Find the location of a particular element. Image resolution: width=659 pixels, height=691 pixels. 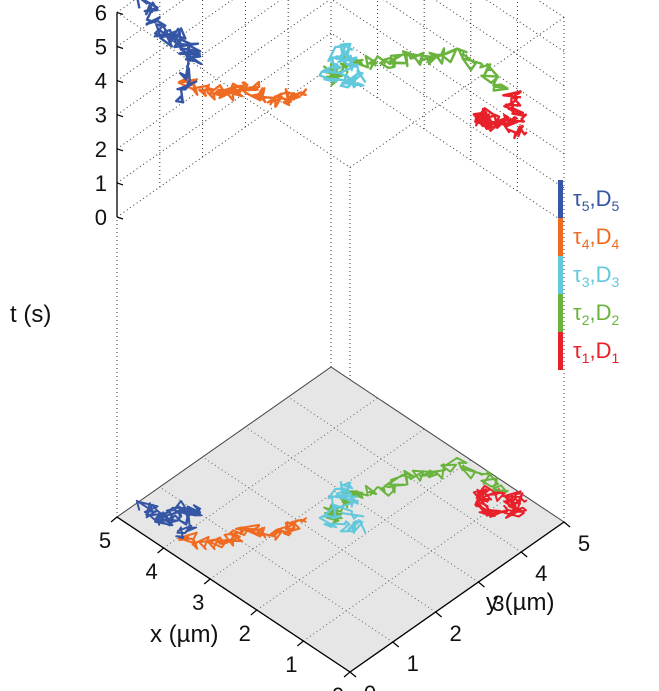

x-tick-label: 4 is located at coordinates (151, 571).